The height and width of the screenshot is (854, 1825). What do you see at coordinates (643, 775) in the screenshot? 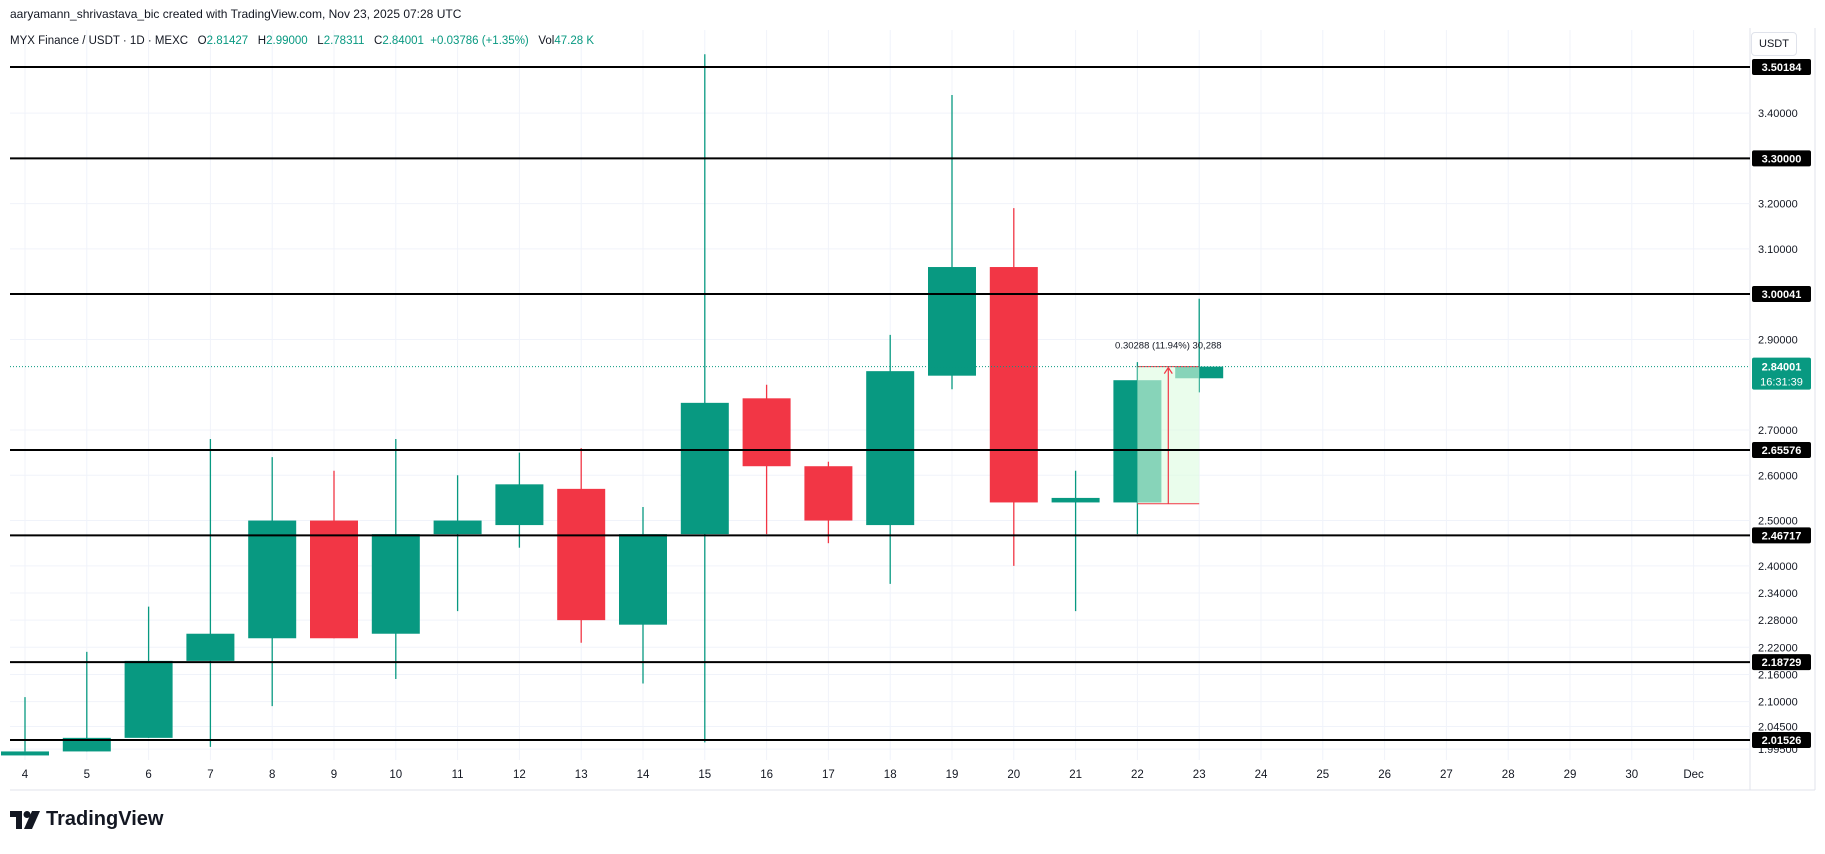
I see `x-tick-label: 14` at bounding box center [643, 775].